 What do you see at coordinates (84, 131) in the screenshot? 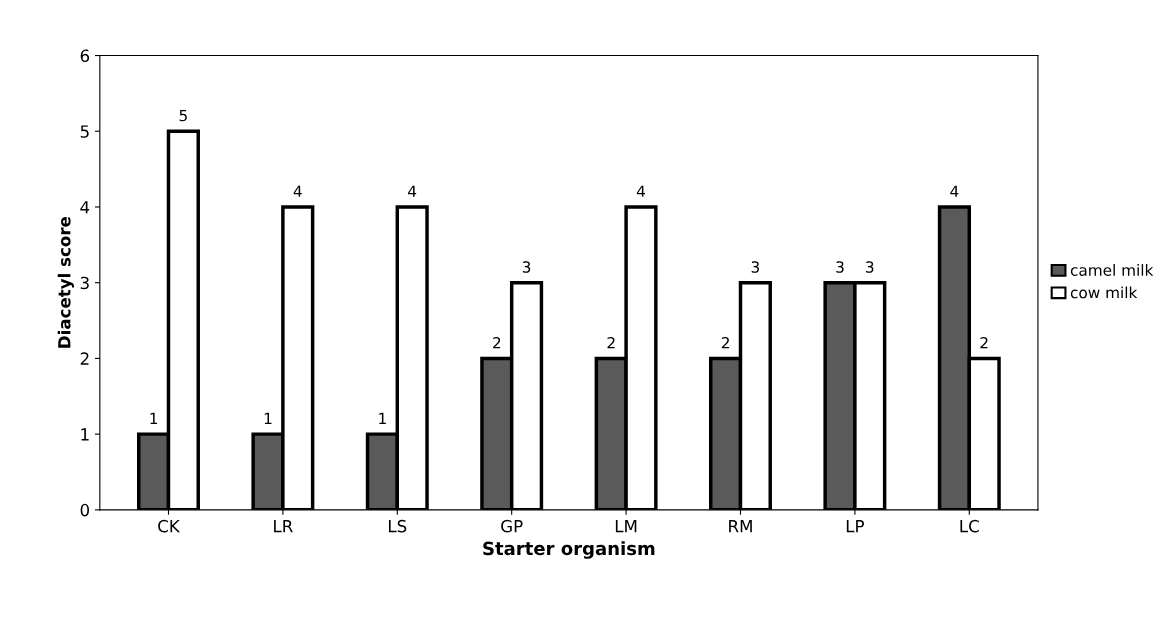
I see `y-tick-label: 5` at bounding box center [84, 131].